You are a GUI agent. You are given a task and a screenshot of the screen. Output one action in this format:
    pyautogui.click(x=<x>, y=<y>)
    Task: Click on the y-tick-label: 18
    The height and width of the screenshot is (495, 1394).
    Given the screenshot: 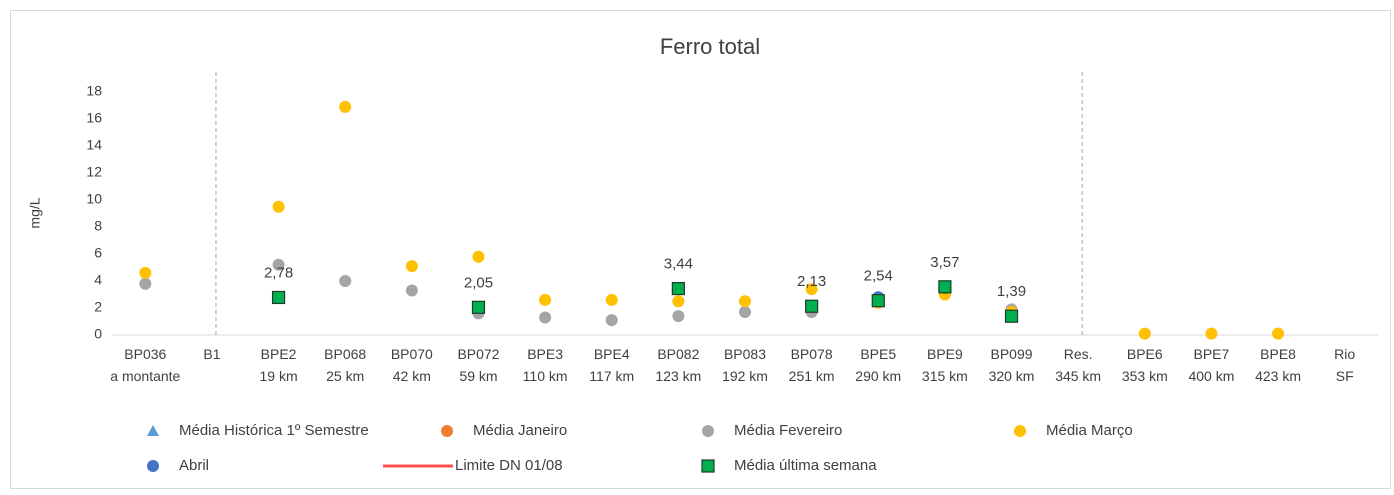 What is the action you would take?
    pyautogui.click(x=94, y=91)
    